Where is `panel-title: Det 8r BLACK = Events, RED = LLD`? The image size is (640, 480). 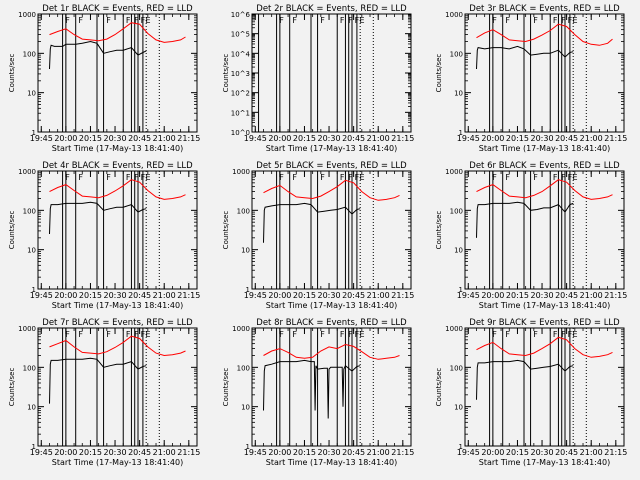
panel-title: Det 8r BLACK = Events, RED = LLD is located at coordinates (331, 323).